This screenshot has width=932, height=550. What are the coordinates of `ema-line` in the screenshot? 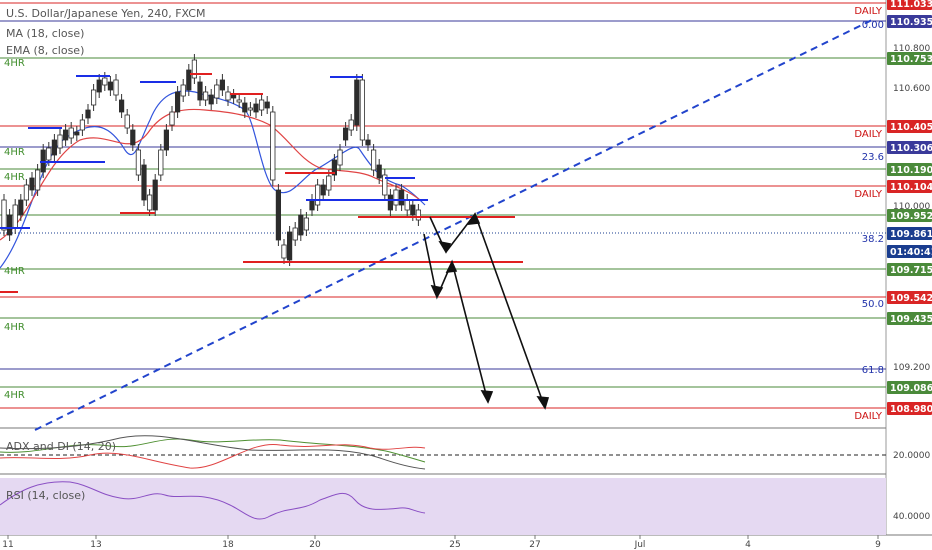 It's located at (213, 179).